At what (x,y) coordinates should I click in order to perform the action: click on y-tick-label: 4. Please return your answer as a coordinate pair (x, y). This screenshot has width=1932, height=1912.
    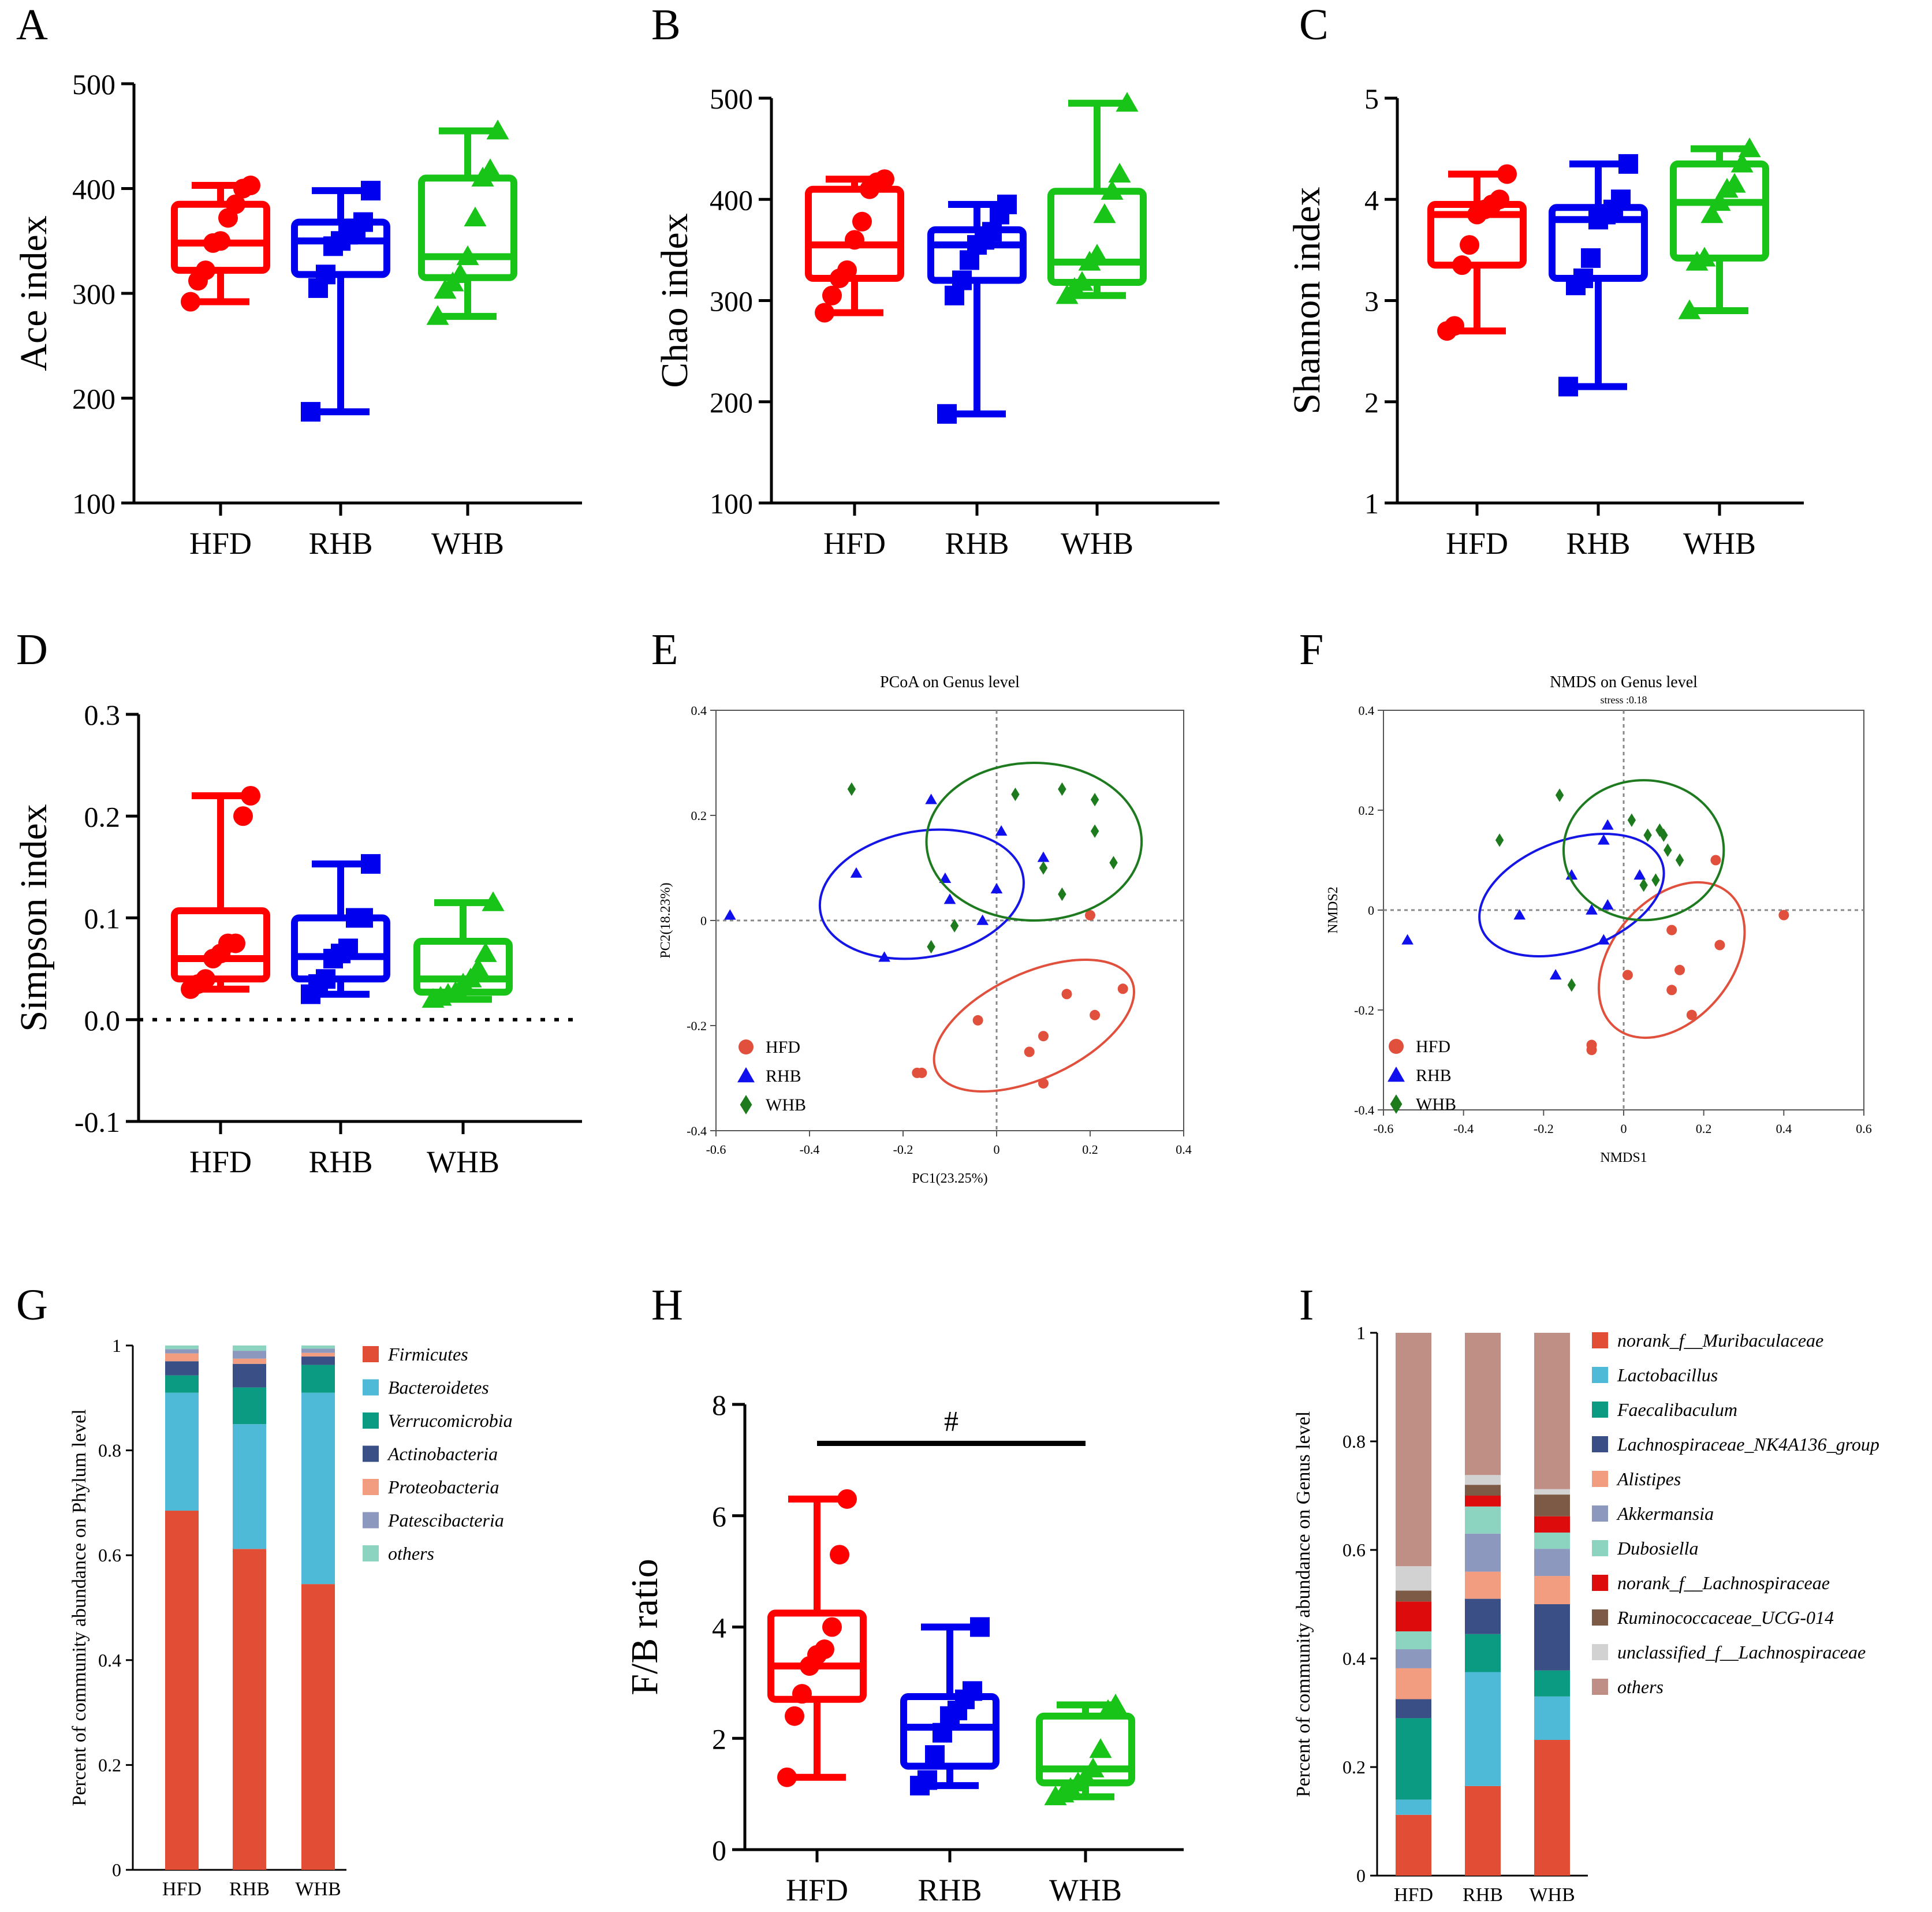
    Looking at the image, I should click on (719, 1628).